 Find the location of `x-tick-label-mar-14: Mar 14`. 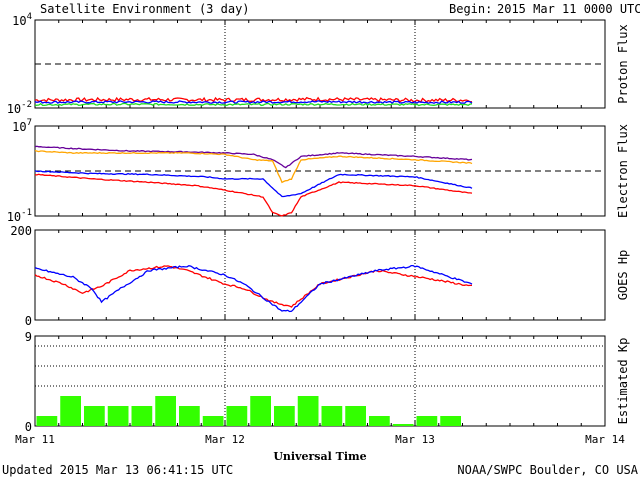

x-tick-label-mar-14: Mar 14 is located at coordinates (605, 439).